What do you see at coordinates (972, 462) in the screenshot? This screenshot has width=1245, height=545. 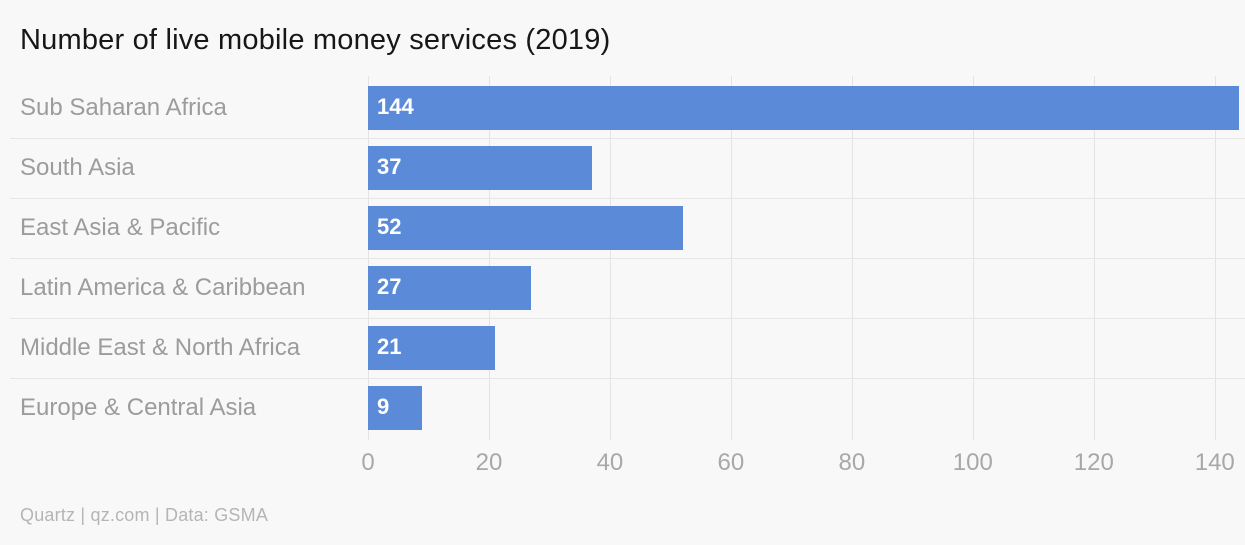 I see `x-tick-label: 100` at bounding box center [972, 462].